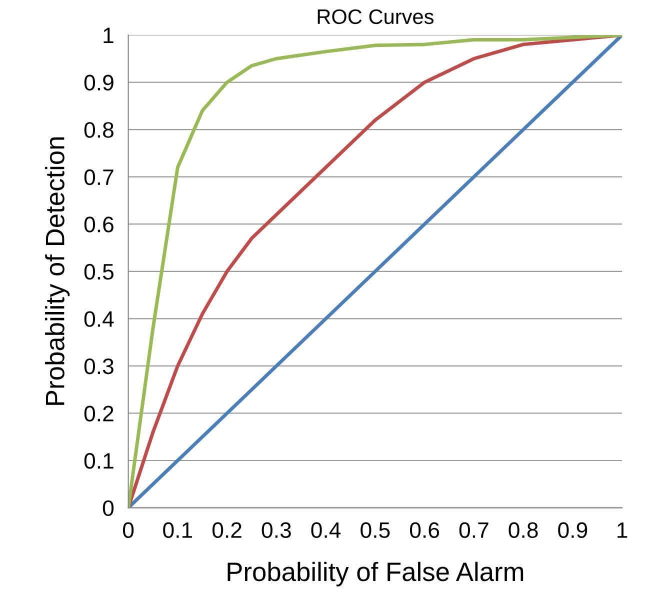 The image size is (648, 614). What do you see at coordinates (99, 177) in the screenshot?
I see `y-tick-label: 0.7` at bounding box center [99, 177].